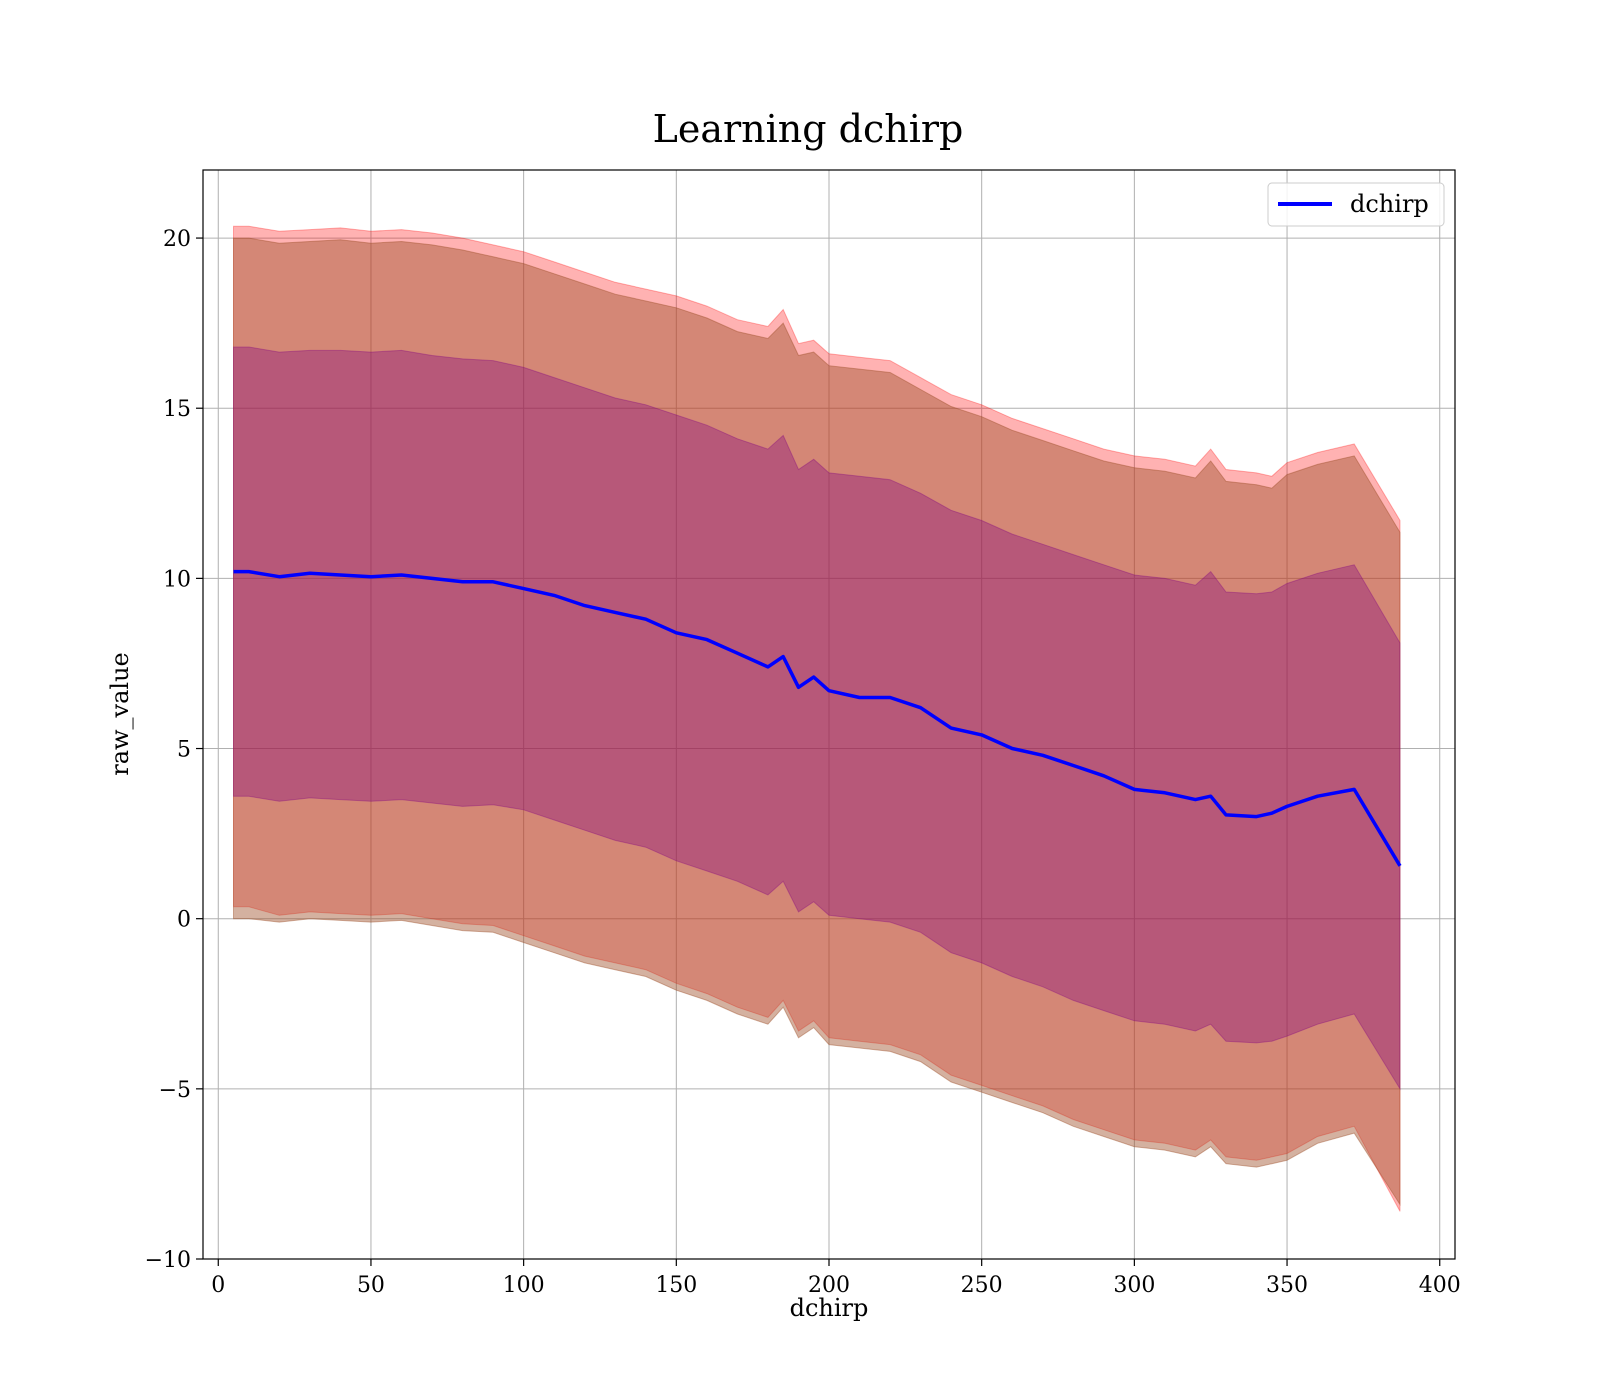  I want to click on x-tick-label-2: 100, so click(524, 1285).